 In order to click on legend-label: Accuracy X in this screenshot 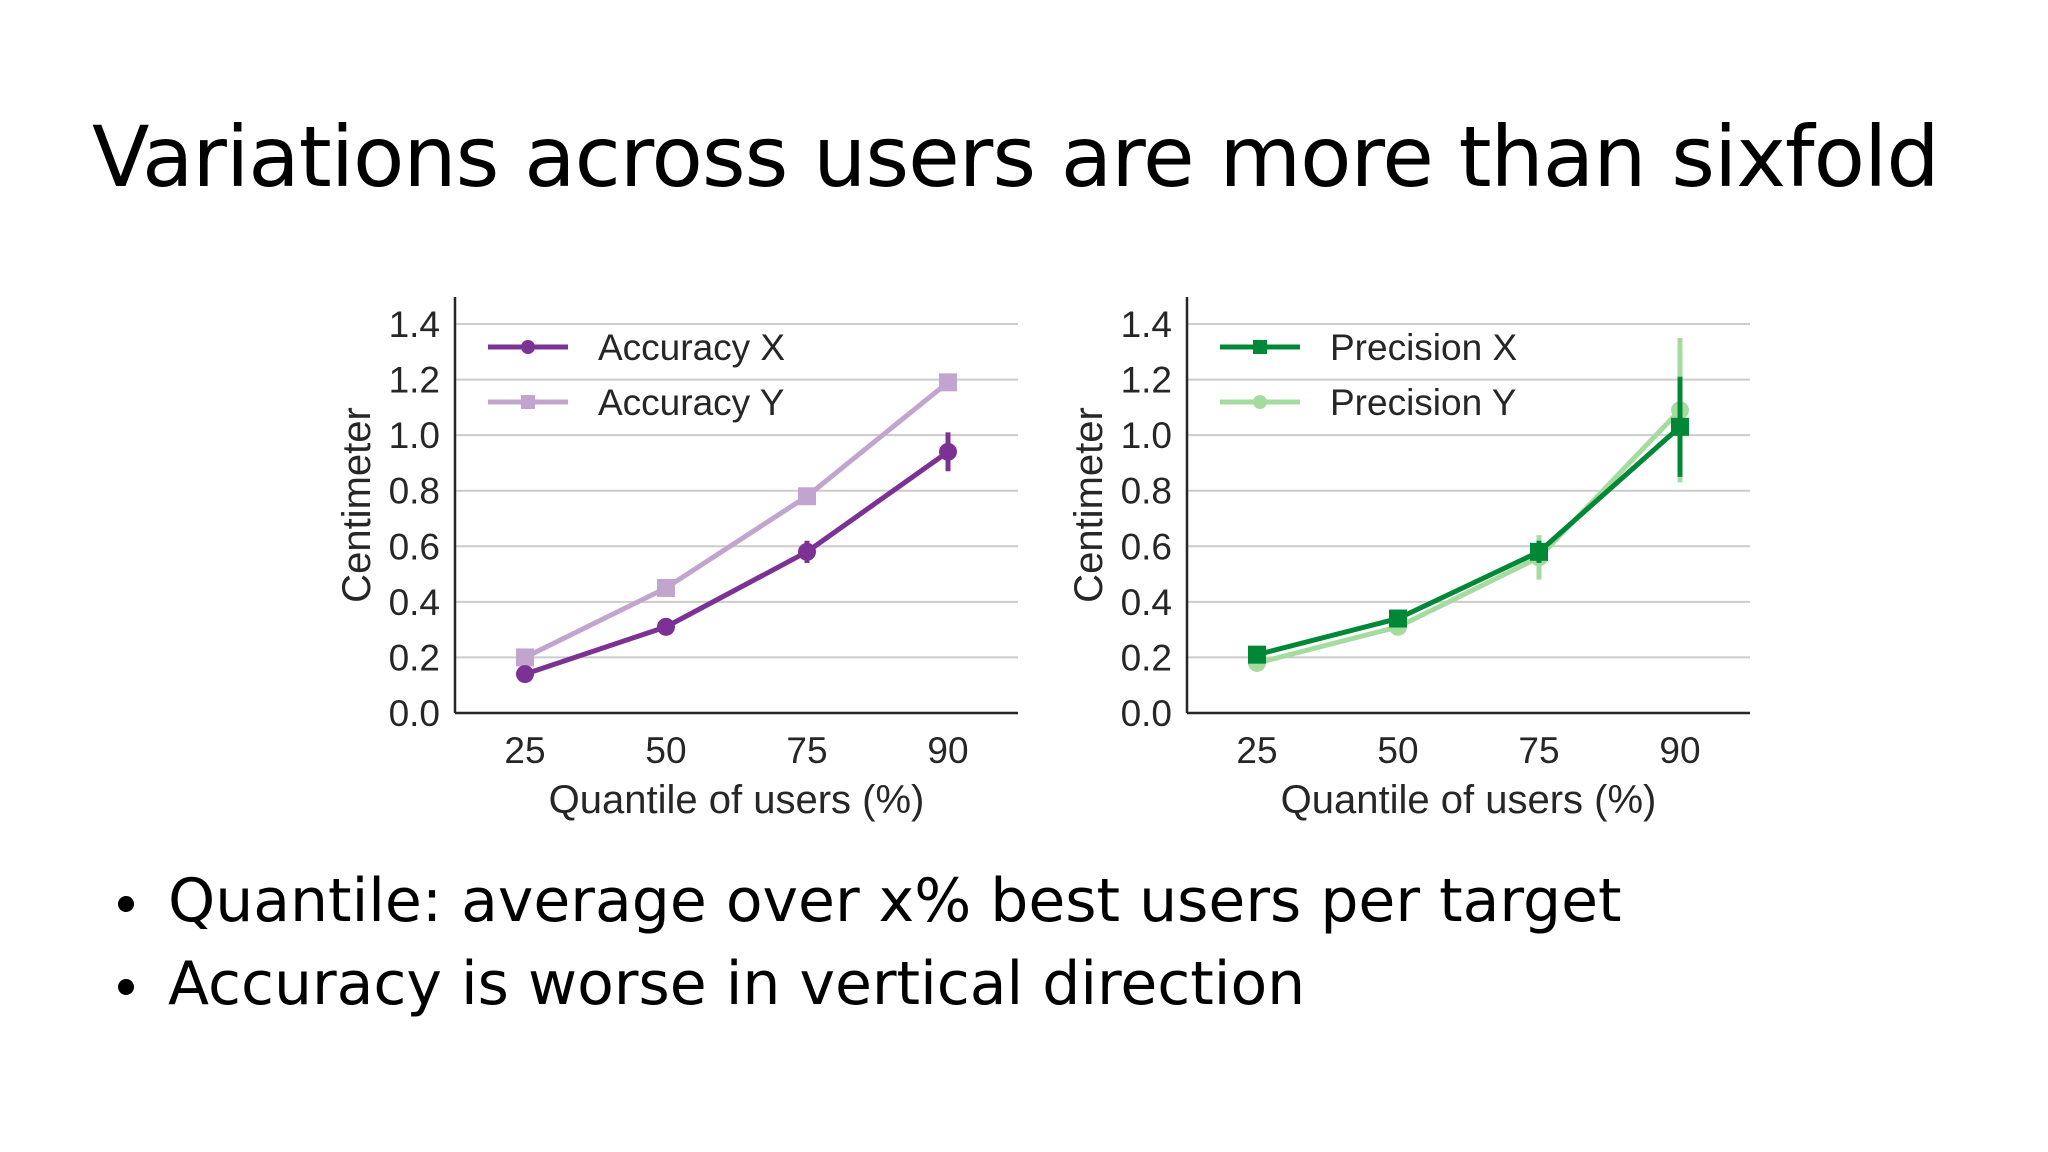, I will do `click(691, 347)`.